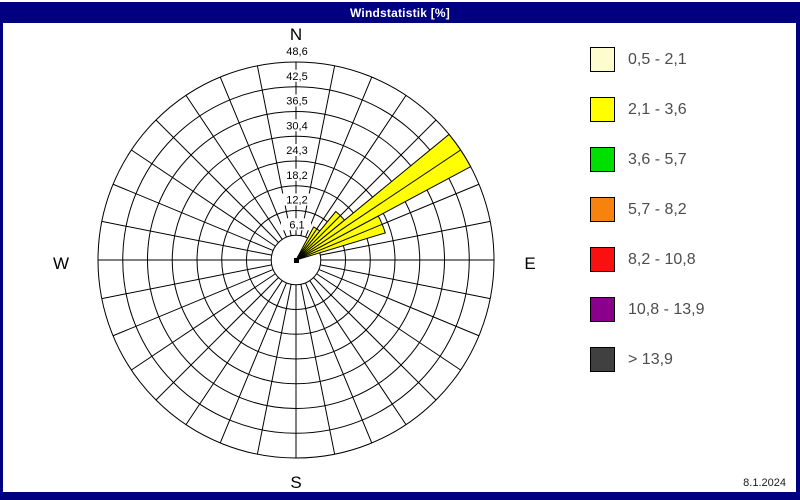 This screenshot has height=500, width=800. What do you see at coordinates (657, 109) in the screenshot?
I see `legend-label: 2,1 - 3,6` at bounding box center [657, 109].